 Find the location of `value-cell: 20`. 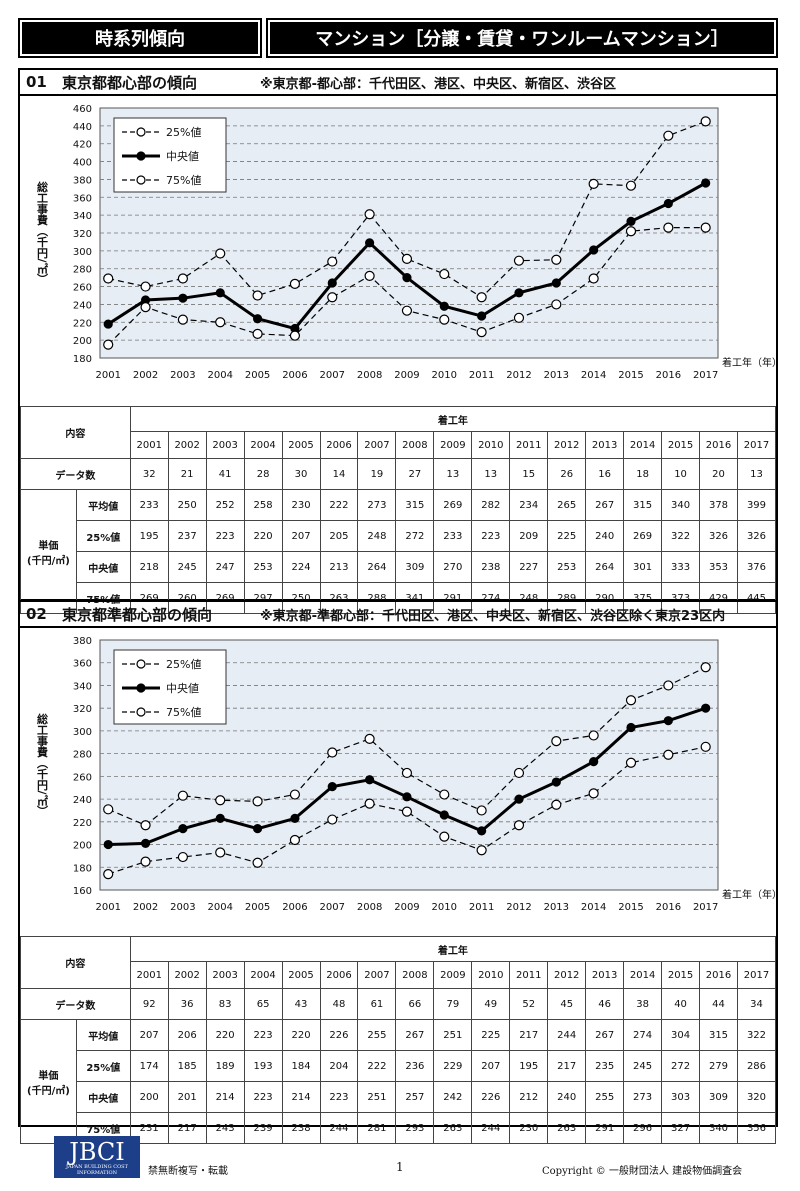

value-cell: 20 is located at coordinates (718, 474).